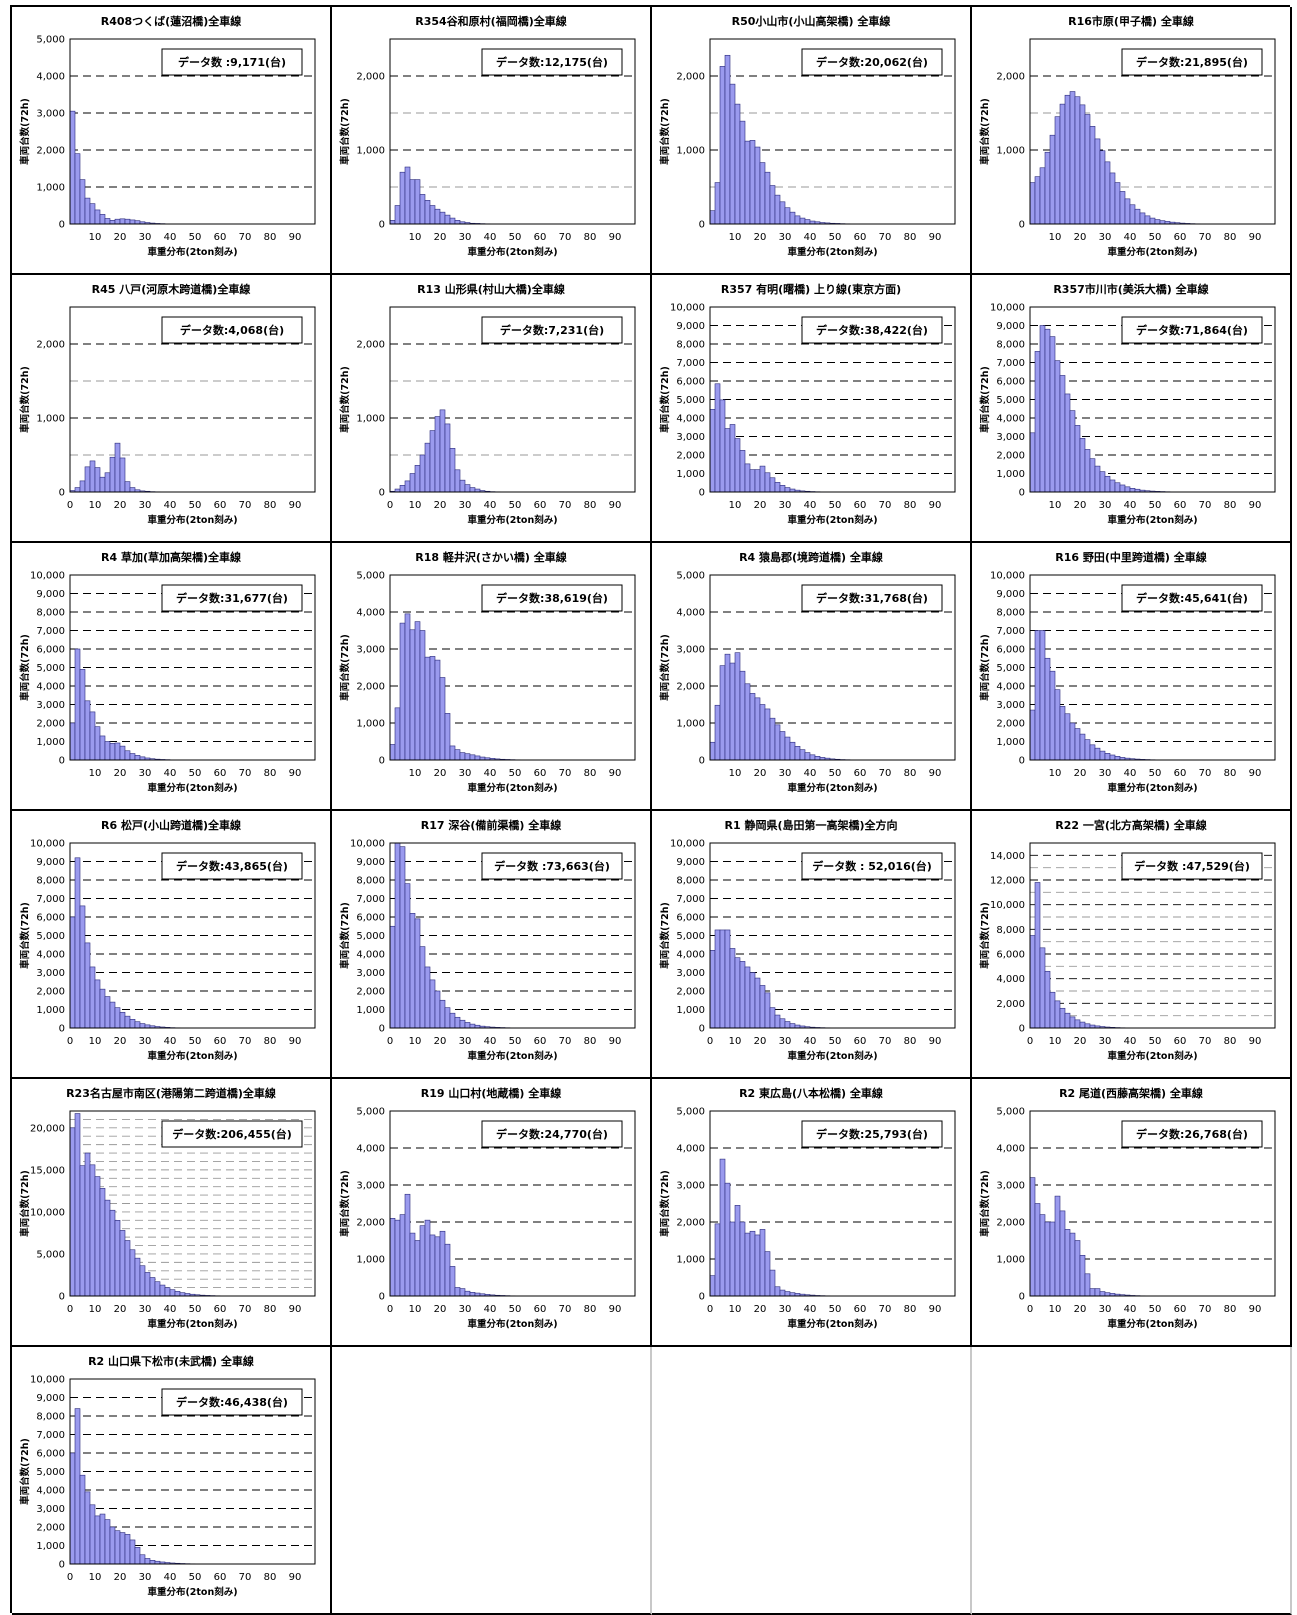 The width and height of the screenshot is (1297, 1615). Describe the element at coordinates (872, 598) in the screenshot. I see `data-count-label: データ数:31,768(台)` at that location.